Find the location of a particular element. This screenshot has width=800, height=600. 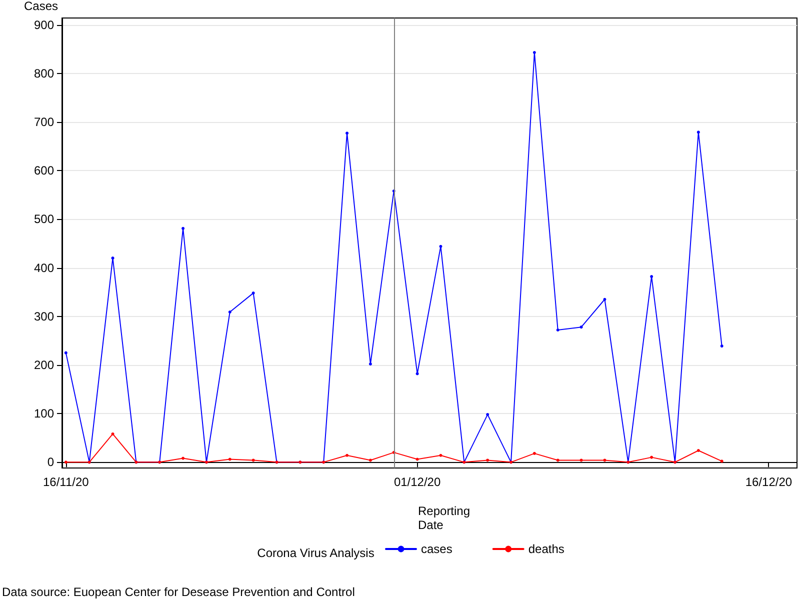

y-tick-label: 400 is located at coordinates (44, 267).